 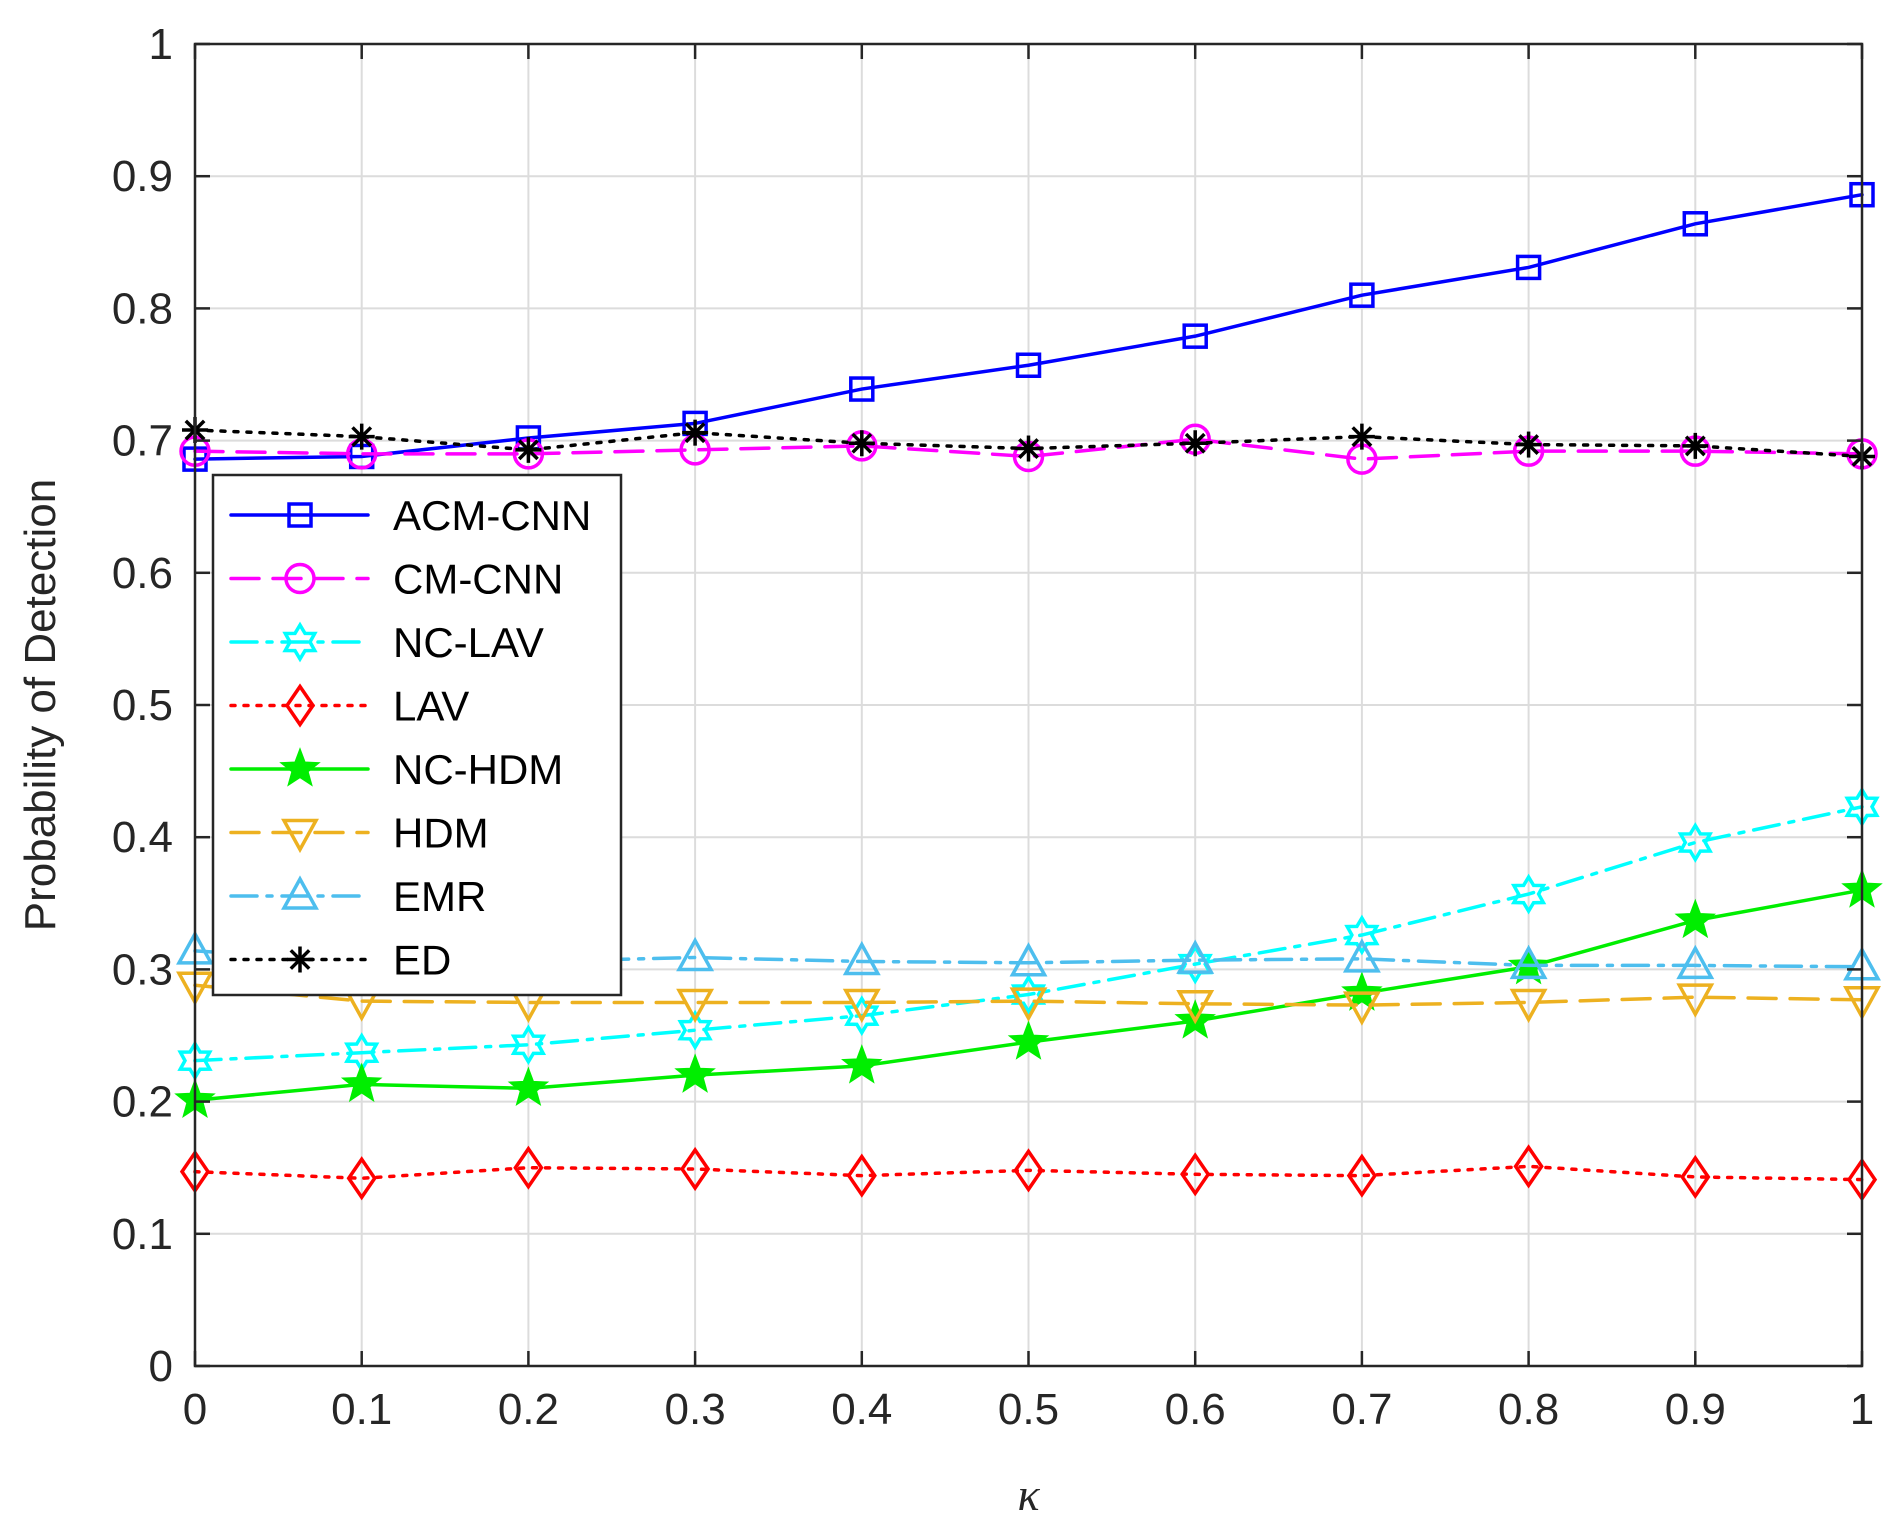 I want to click on y-tick-label: 0.3, so click(x=142, y=969).